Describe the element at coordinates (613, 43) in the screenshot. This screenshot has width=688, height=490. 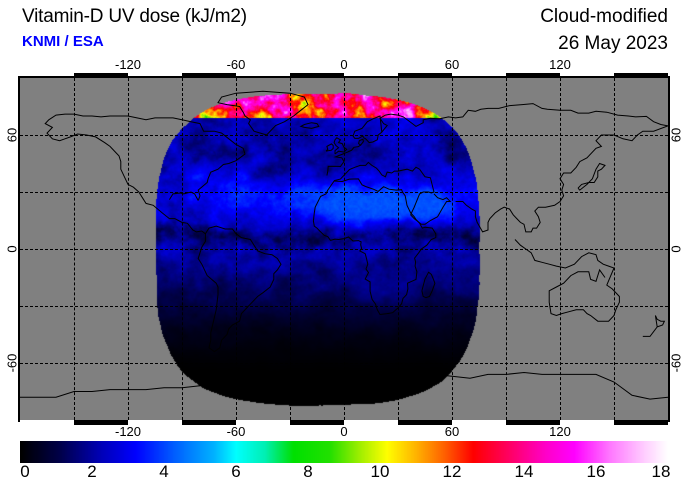
I see `date-label: 26 May 2023` at that location.